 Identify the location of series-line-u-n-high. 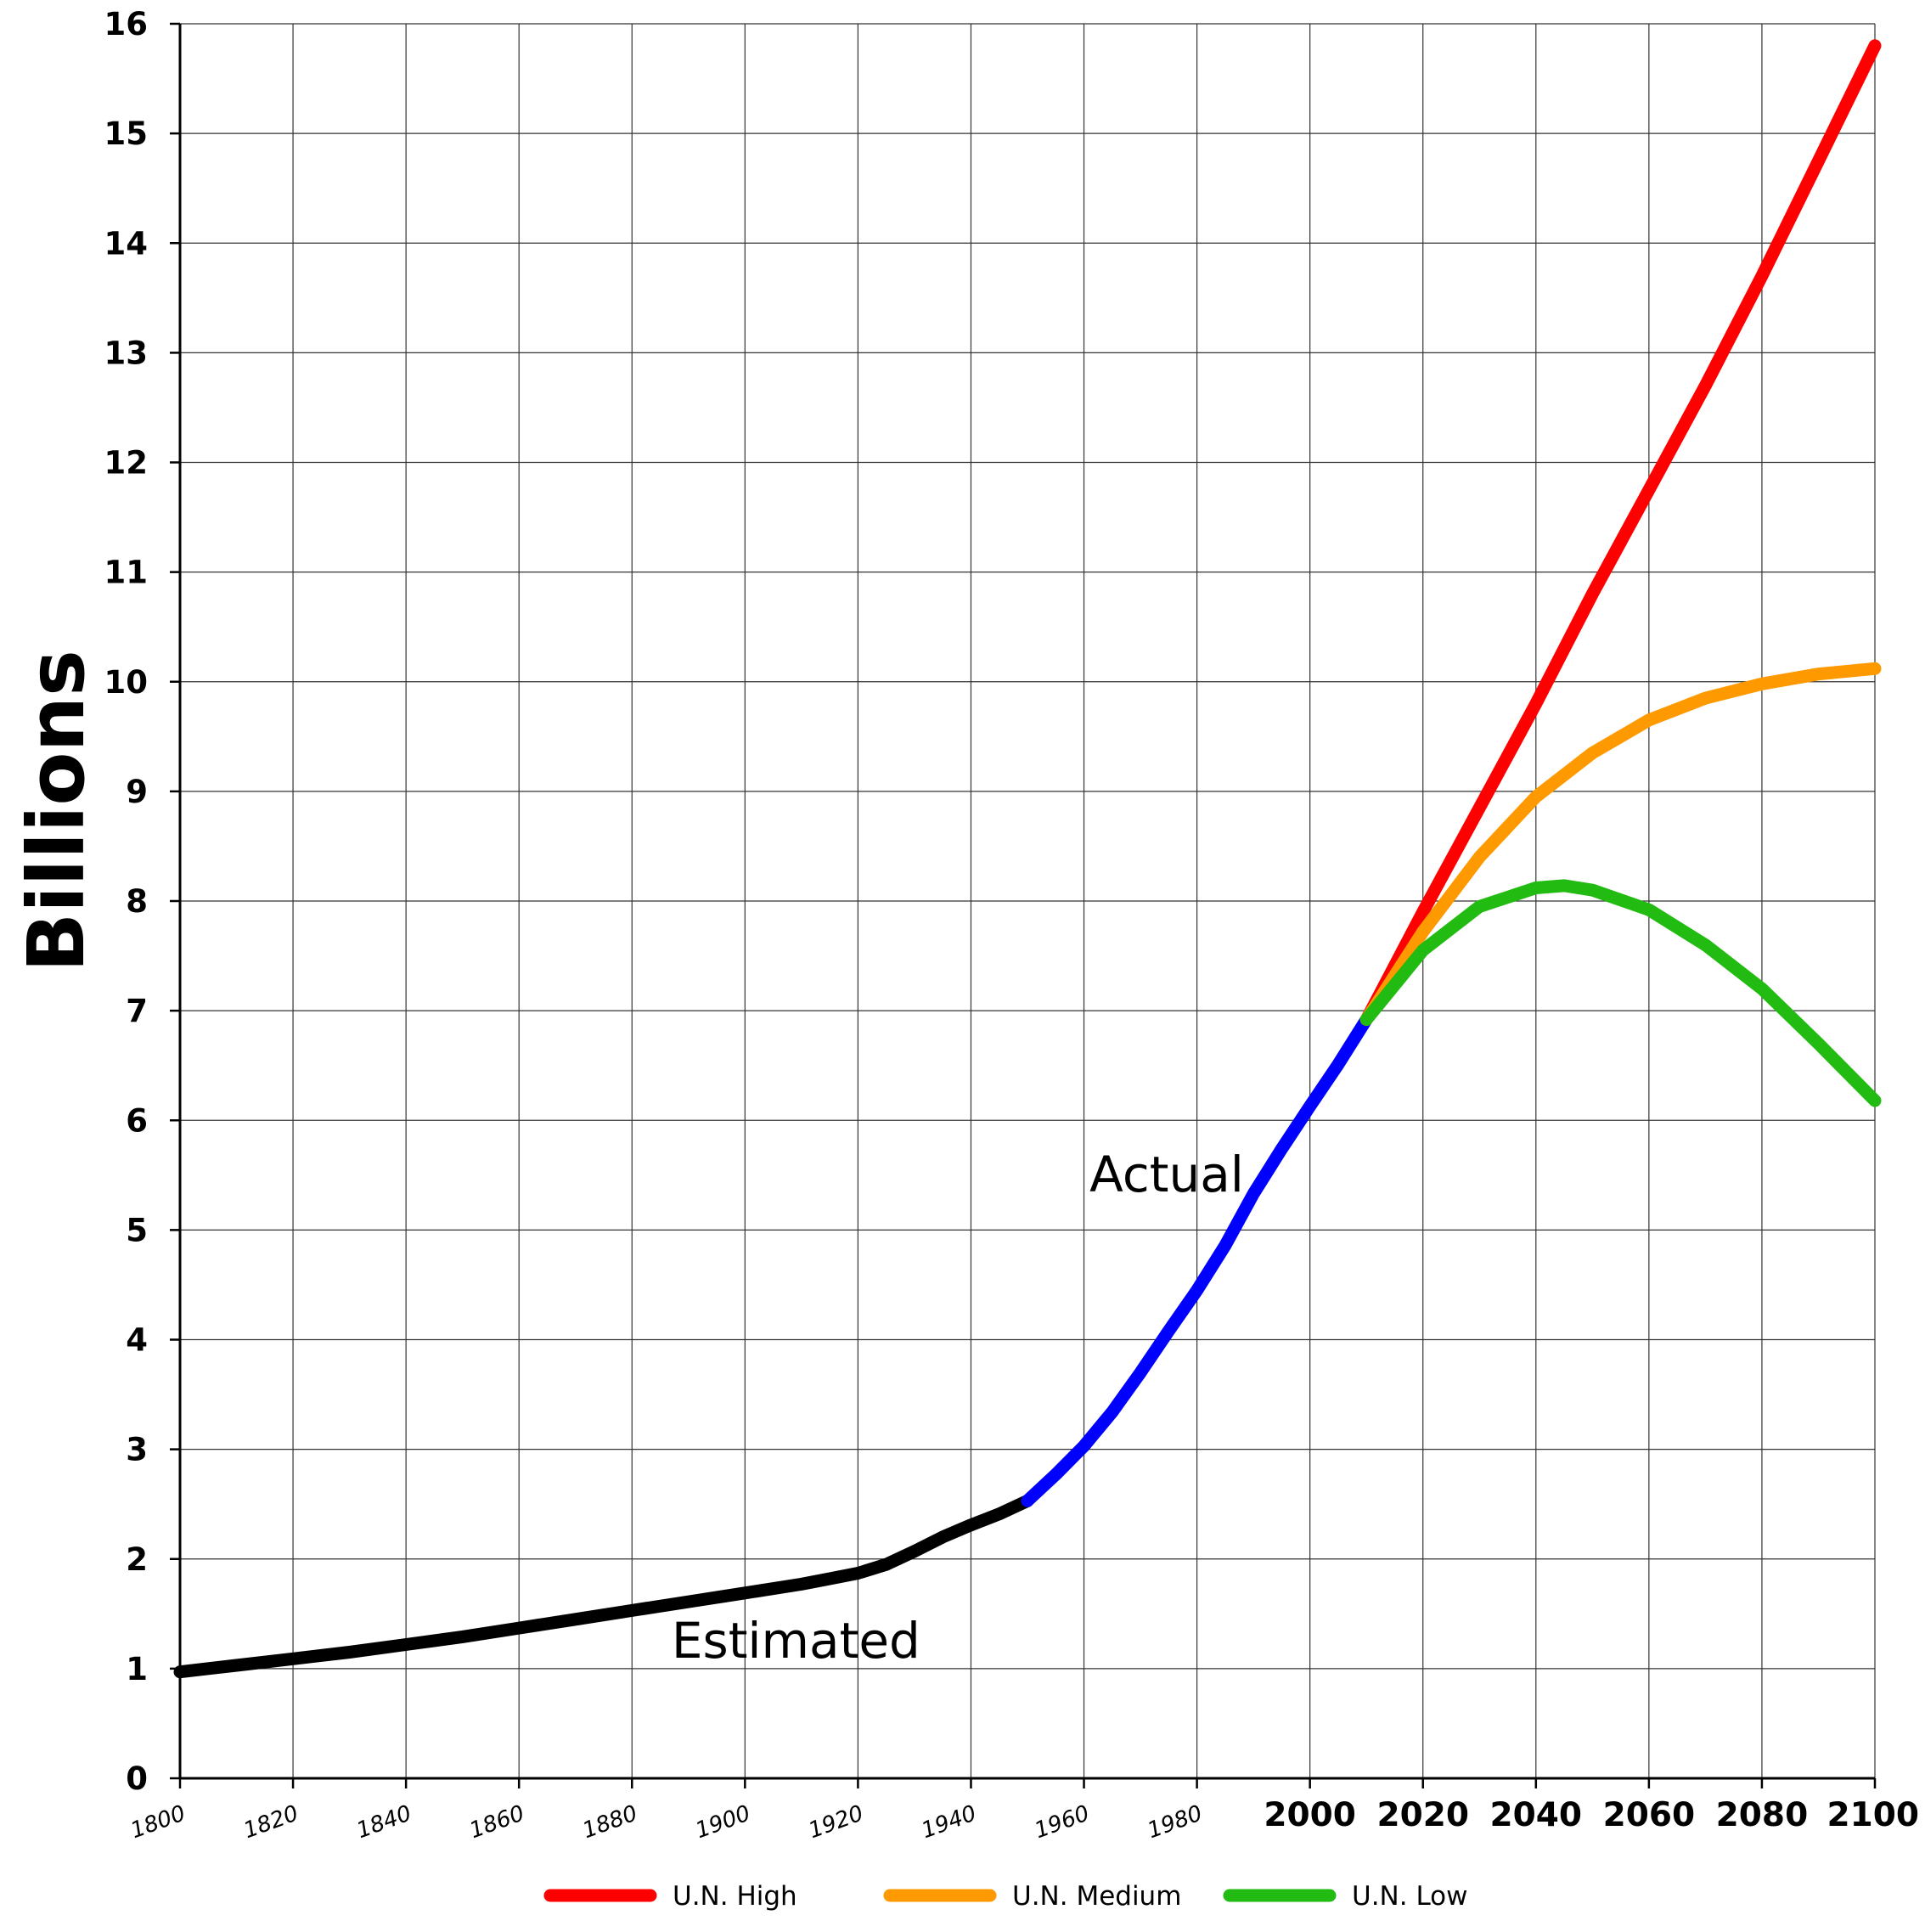
(1620, 532).